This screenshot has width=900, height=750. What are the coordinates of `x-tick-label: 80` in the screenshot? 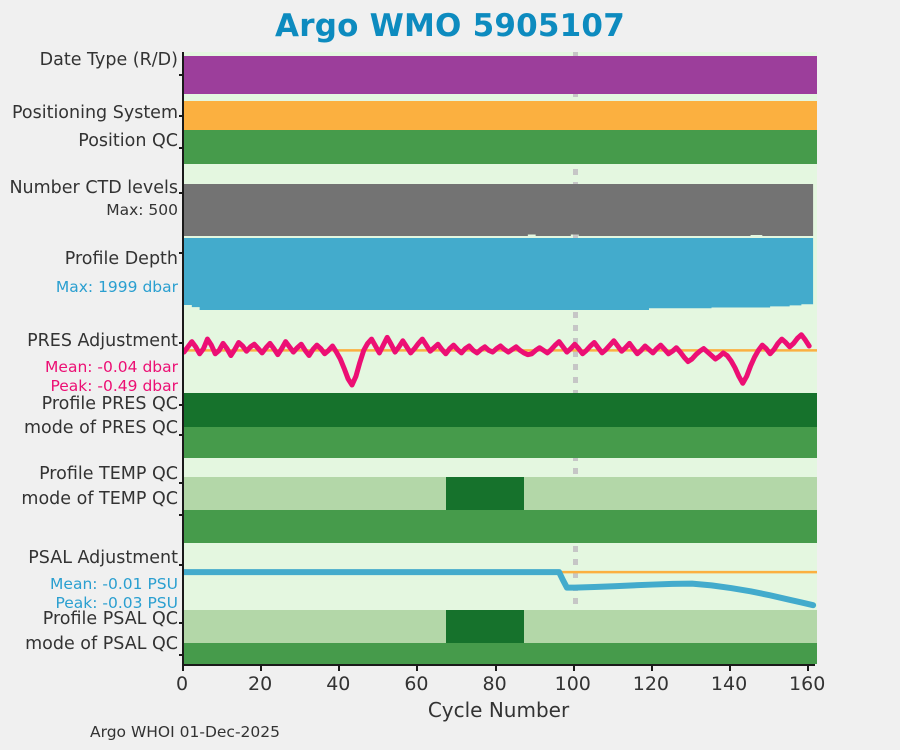 It's located at (494, 684).